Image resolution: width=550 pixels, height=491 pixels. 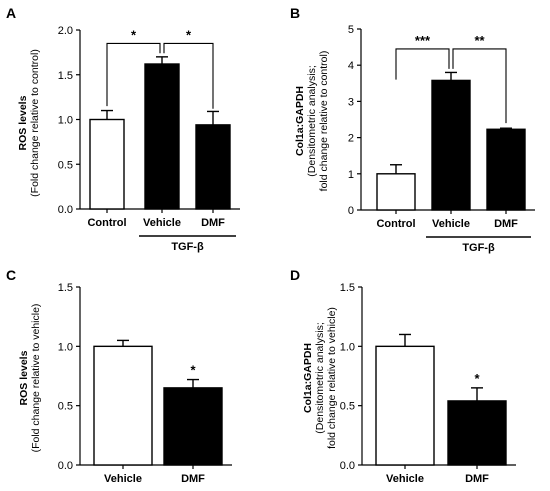 I want to click on significance-label-b: ***, so click(x=423, y=40).